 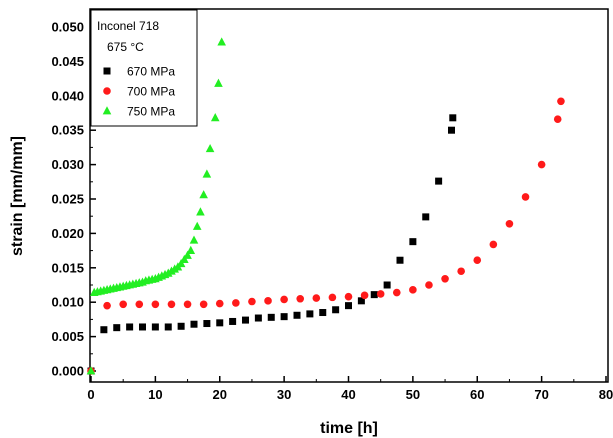 What do you see at coordinates (107, 91) in the screenshot?
I see `legend-marker-700-mpa` at bounding box center [107, 91].